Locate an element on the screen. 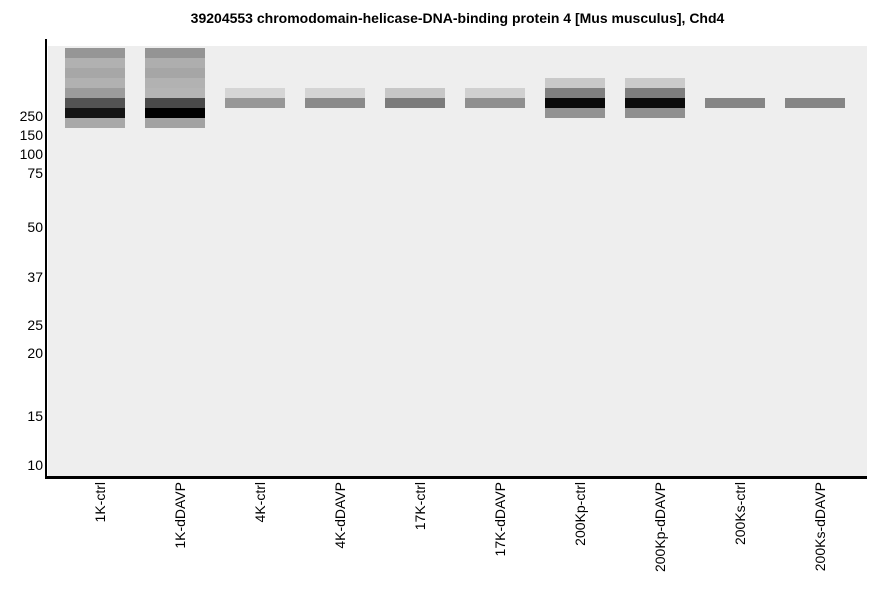 The image size is (886, 602). y-tick-label: 250 is located at coordinates (31, 116).